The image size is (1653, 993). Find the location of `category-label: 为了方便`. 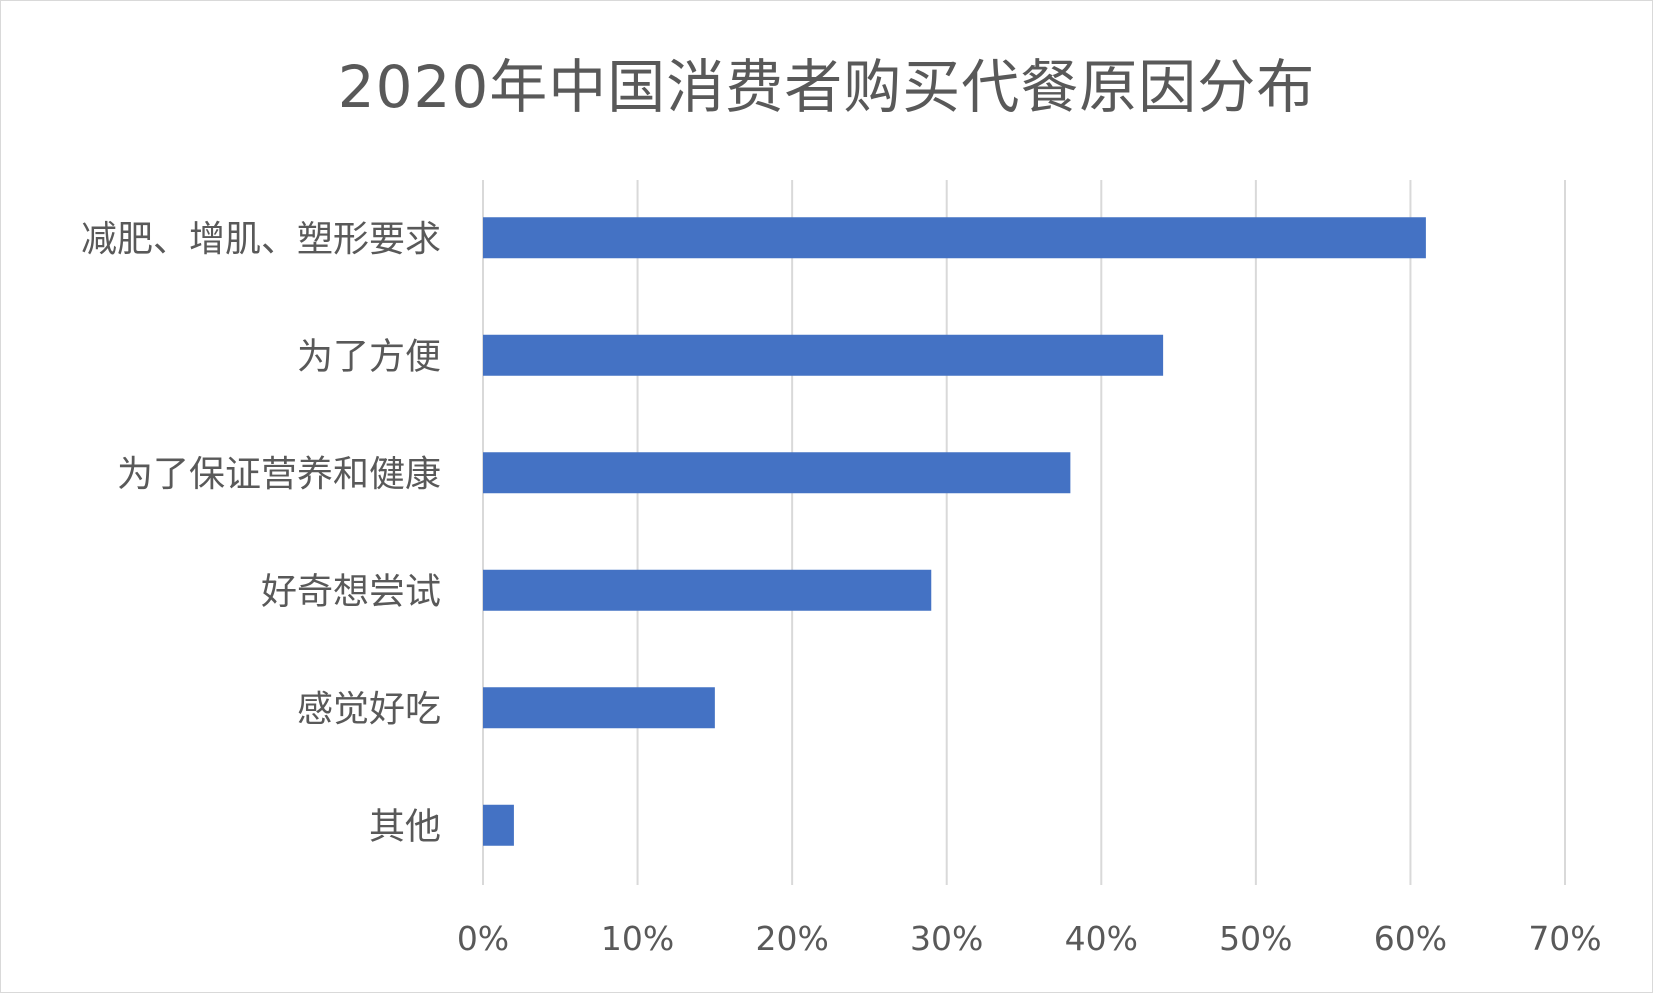

category-label: 为了方便 is located at coordinates (369, 356).